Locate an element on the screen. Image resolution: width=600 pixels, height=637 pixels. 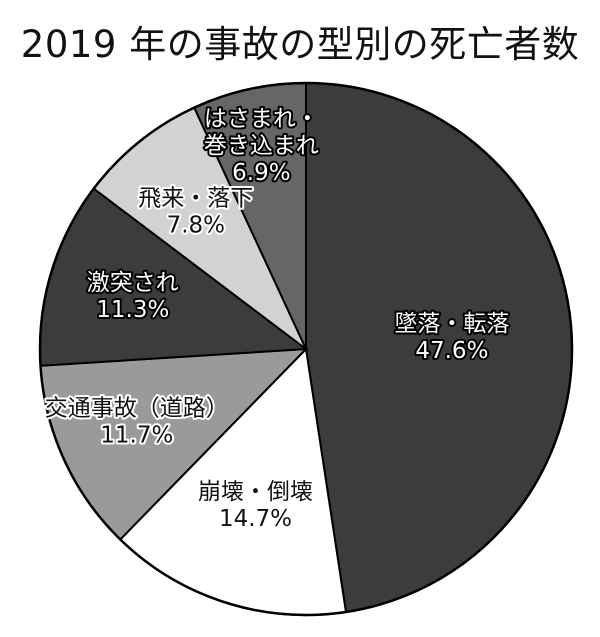
slice-value-label: 14.7% is located at coordinates (255, 519).